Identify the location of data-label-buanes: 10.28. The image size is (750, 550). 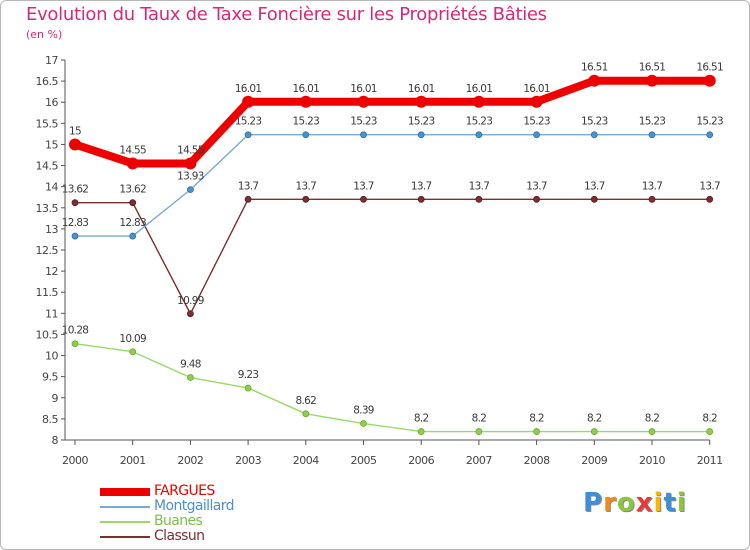
(75, 331).